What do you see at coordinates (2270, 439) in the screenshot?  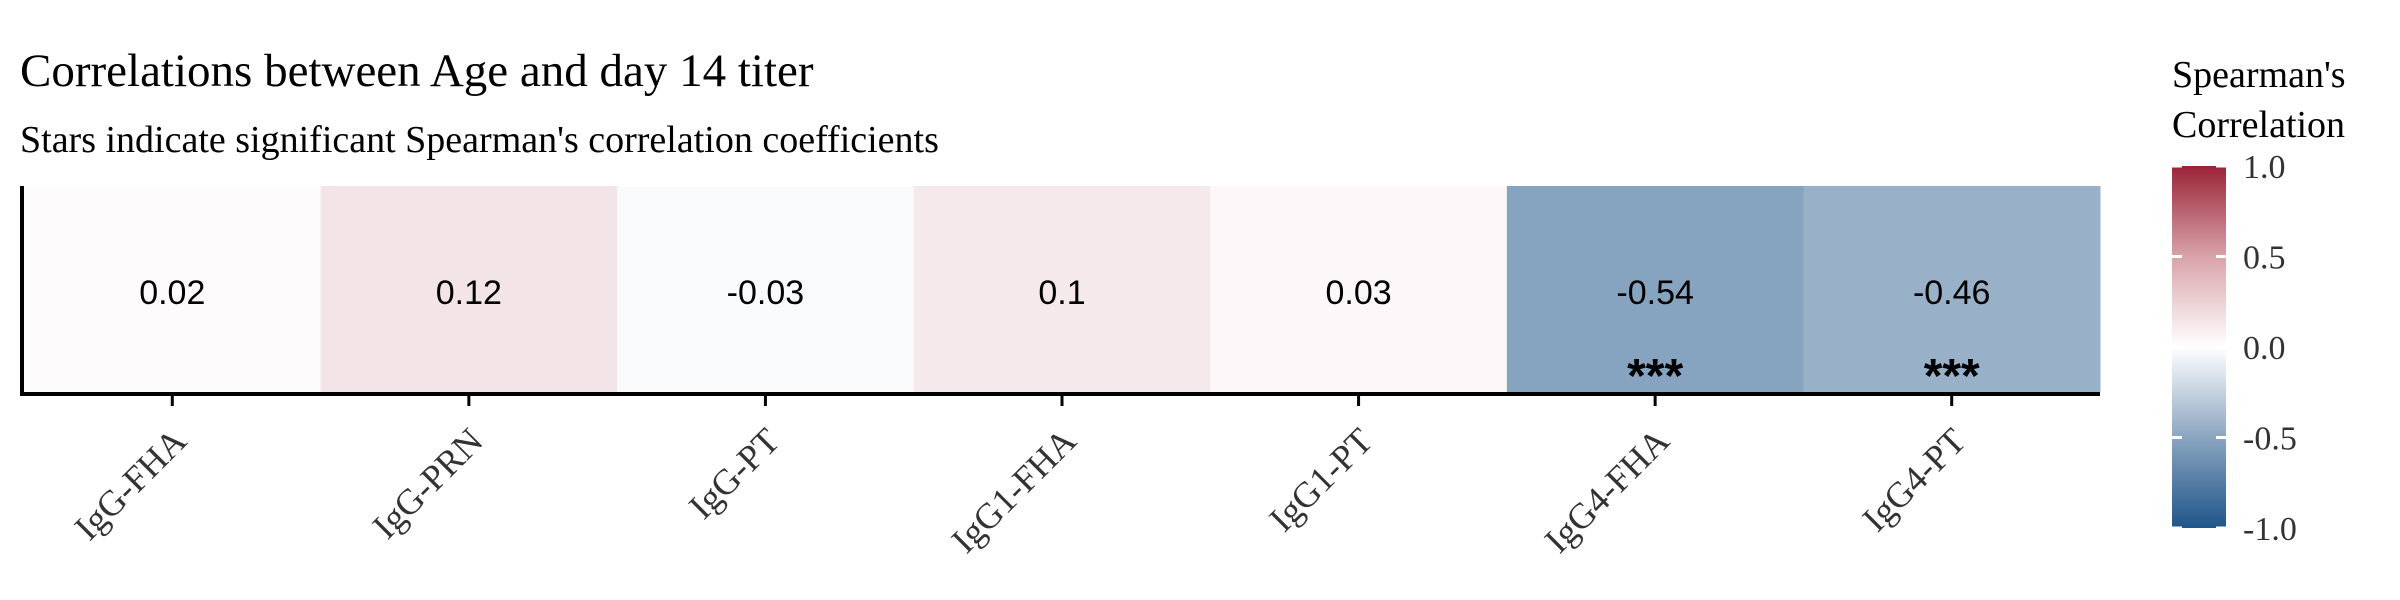 I see `legend-tick-label: -0.5` at bounding box center [2270, 439].